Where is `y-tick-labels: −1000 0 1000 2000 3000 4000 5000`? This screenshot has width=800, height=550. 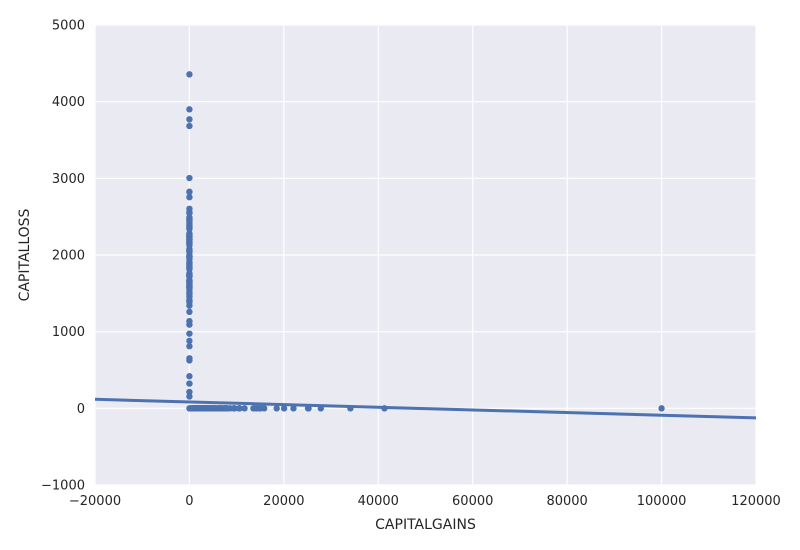 y-tick-labels: −1000 0 1000 2000 3000 4000 5000 is located at coordinates (63, 256).